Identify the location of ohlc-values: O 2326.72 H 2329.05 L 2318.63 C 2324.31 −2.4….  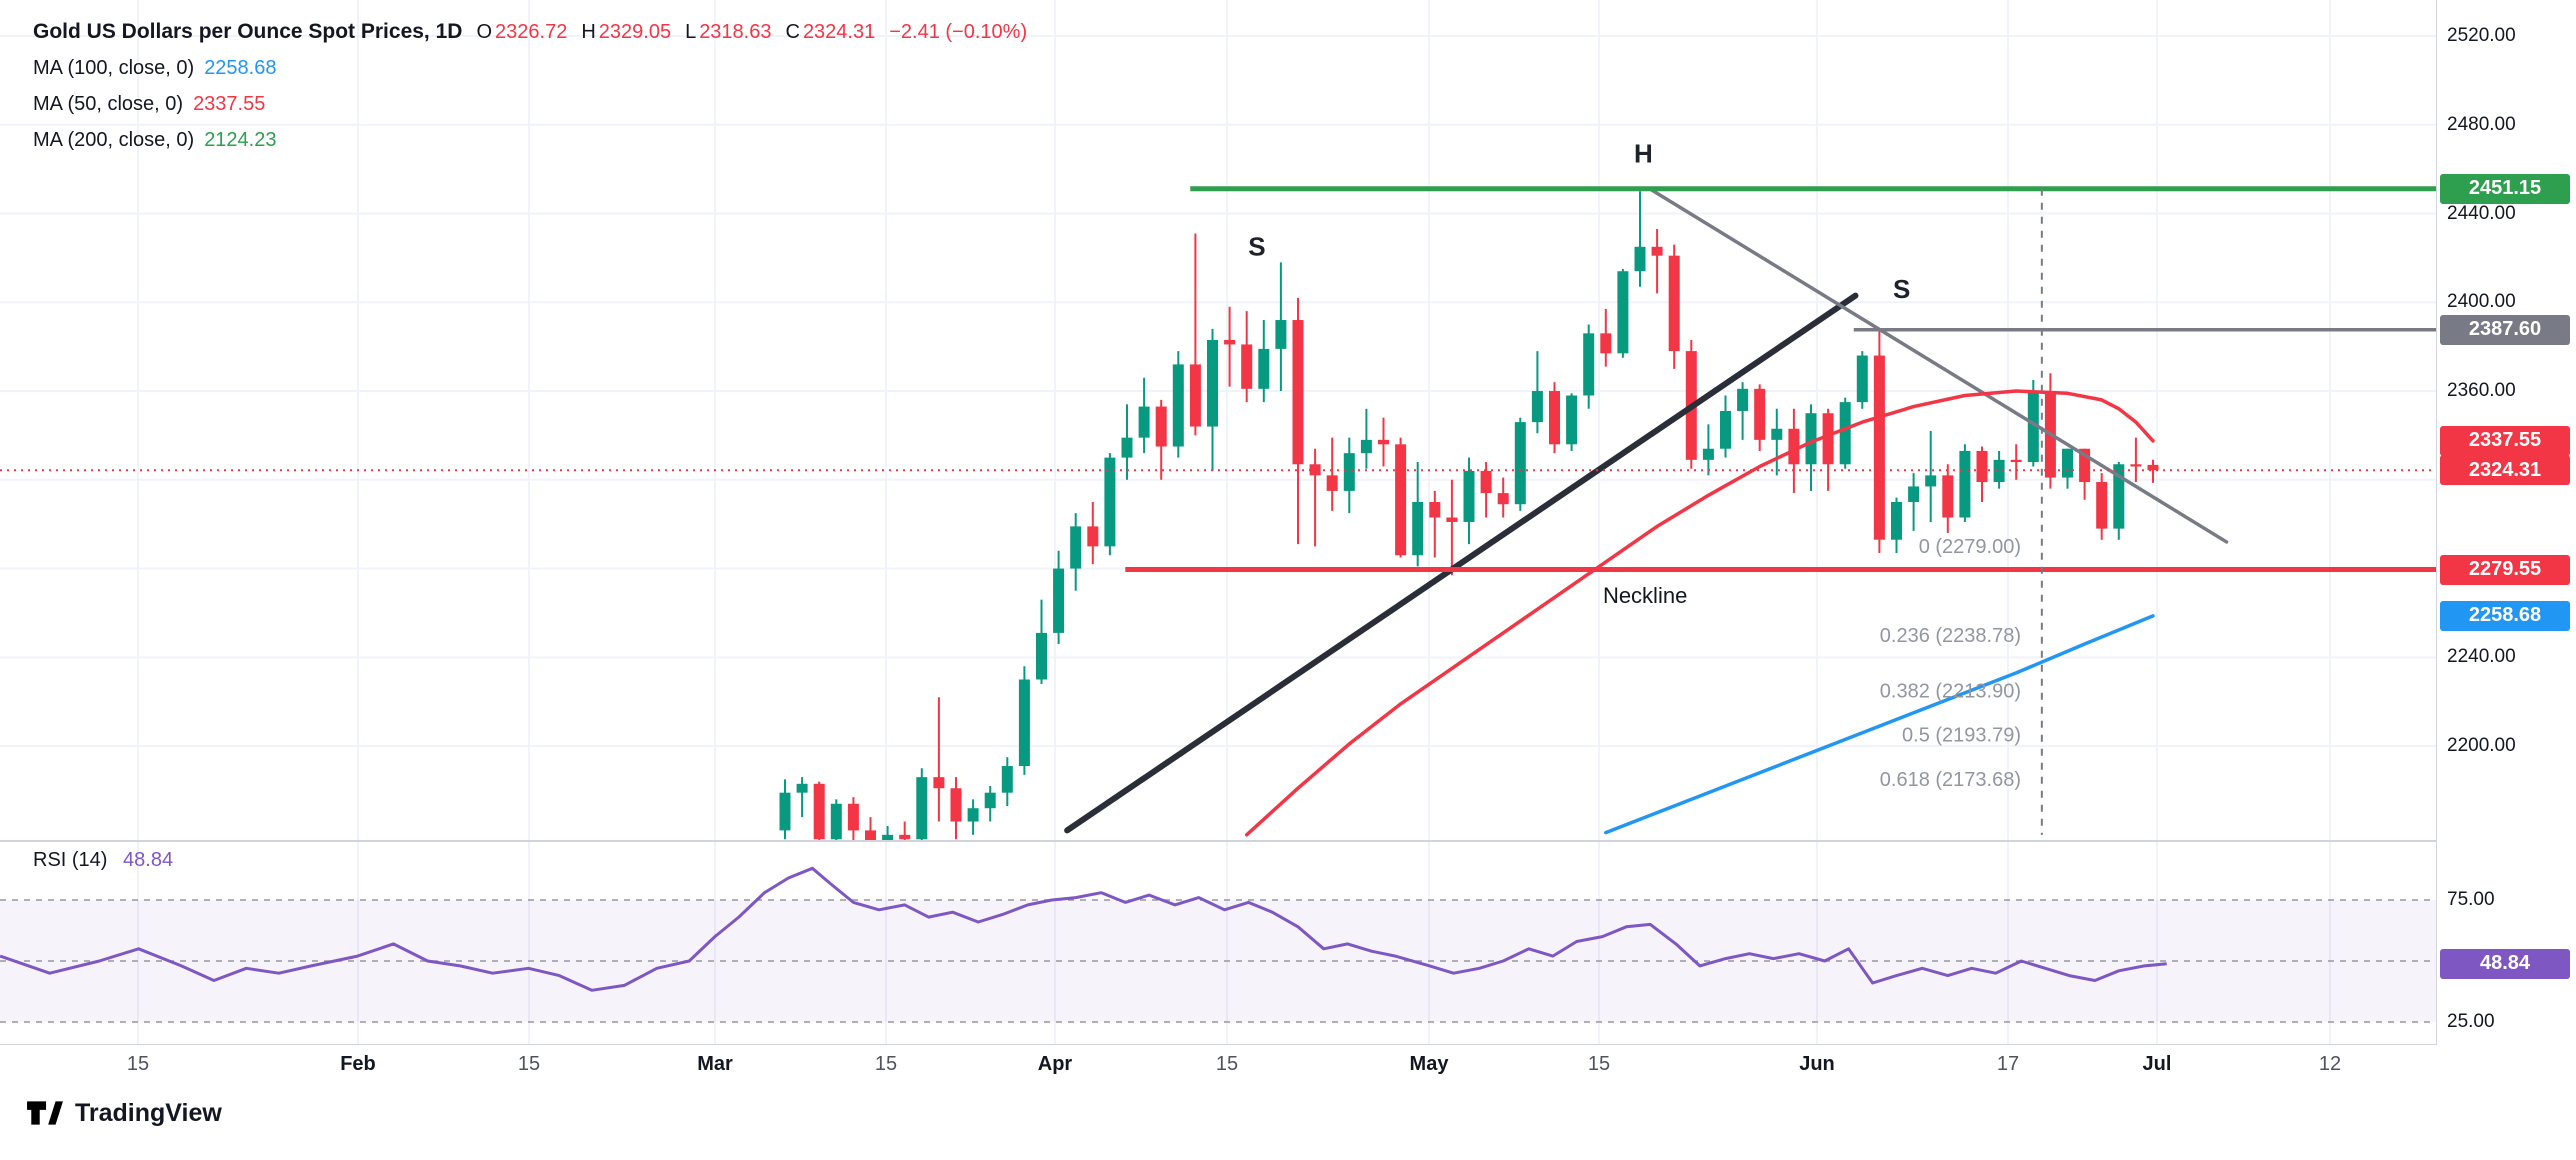
(744, 32).